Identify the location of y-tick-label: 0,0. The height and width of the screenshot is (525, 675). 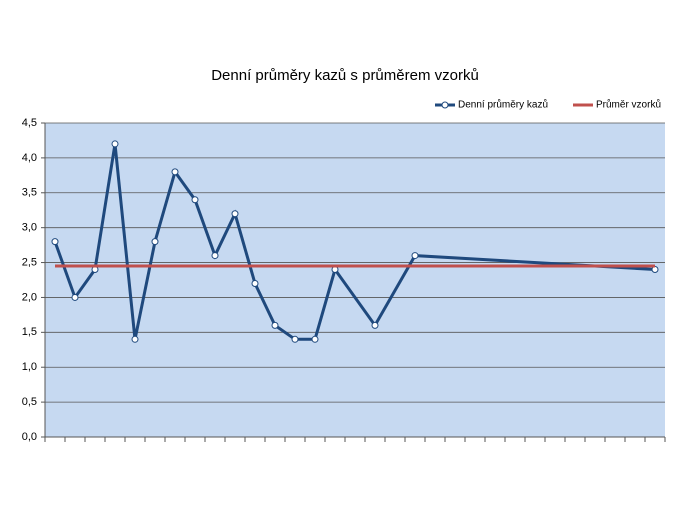
(29, 437).